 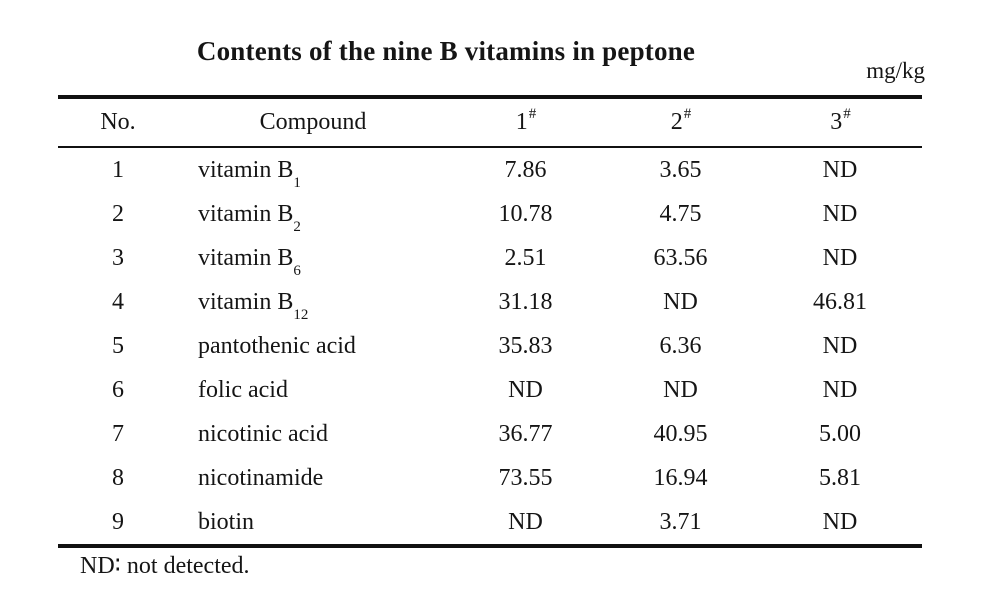 What do you see at coordinates (118, 170) in the screenshot?
I see `row-no: 1` at bounding box center [118, 170].